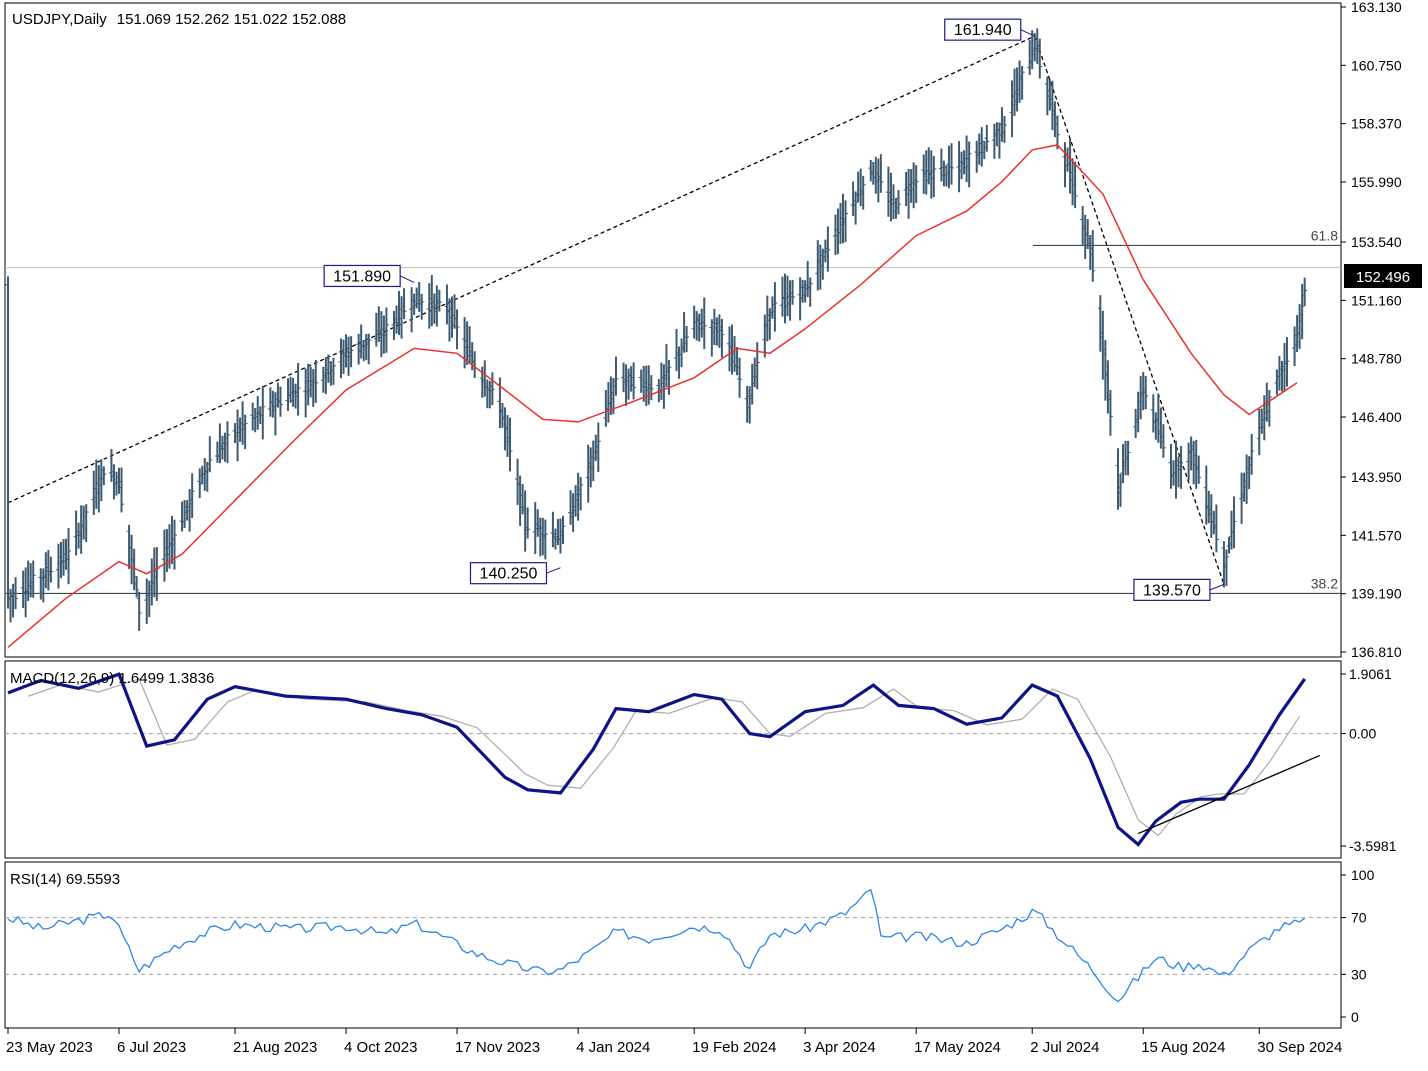  Describe the element at coordinates (1324, 583) in the screenshot. I see `fib-level-label: 38.2` at that location.